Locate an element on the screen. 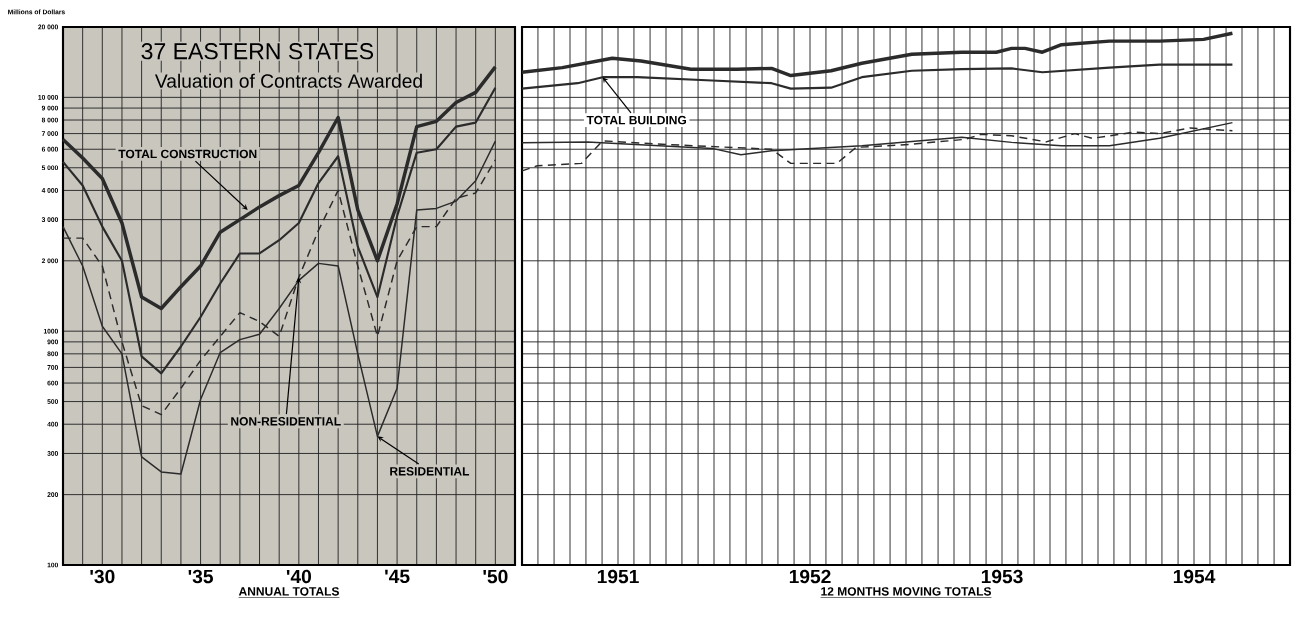 This screenshot has width=1302, height=621. text: Valuation of Contracts Awarded is located at coordinates (288, 80).